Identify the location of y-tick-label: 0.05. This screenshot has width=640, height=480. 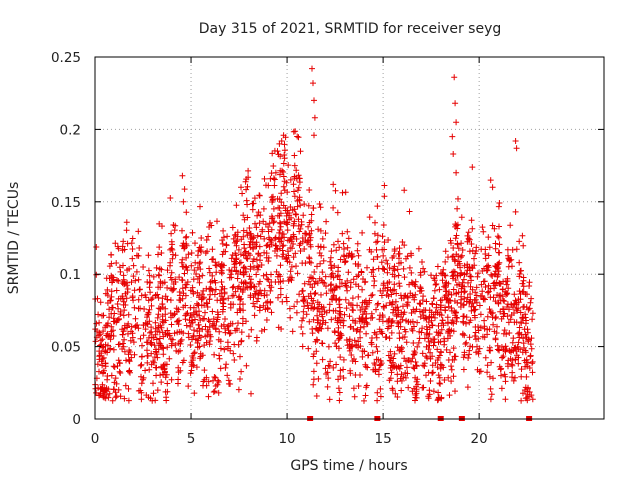
(66, 348).